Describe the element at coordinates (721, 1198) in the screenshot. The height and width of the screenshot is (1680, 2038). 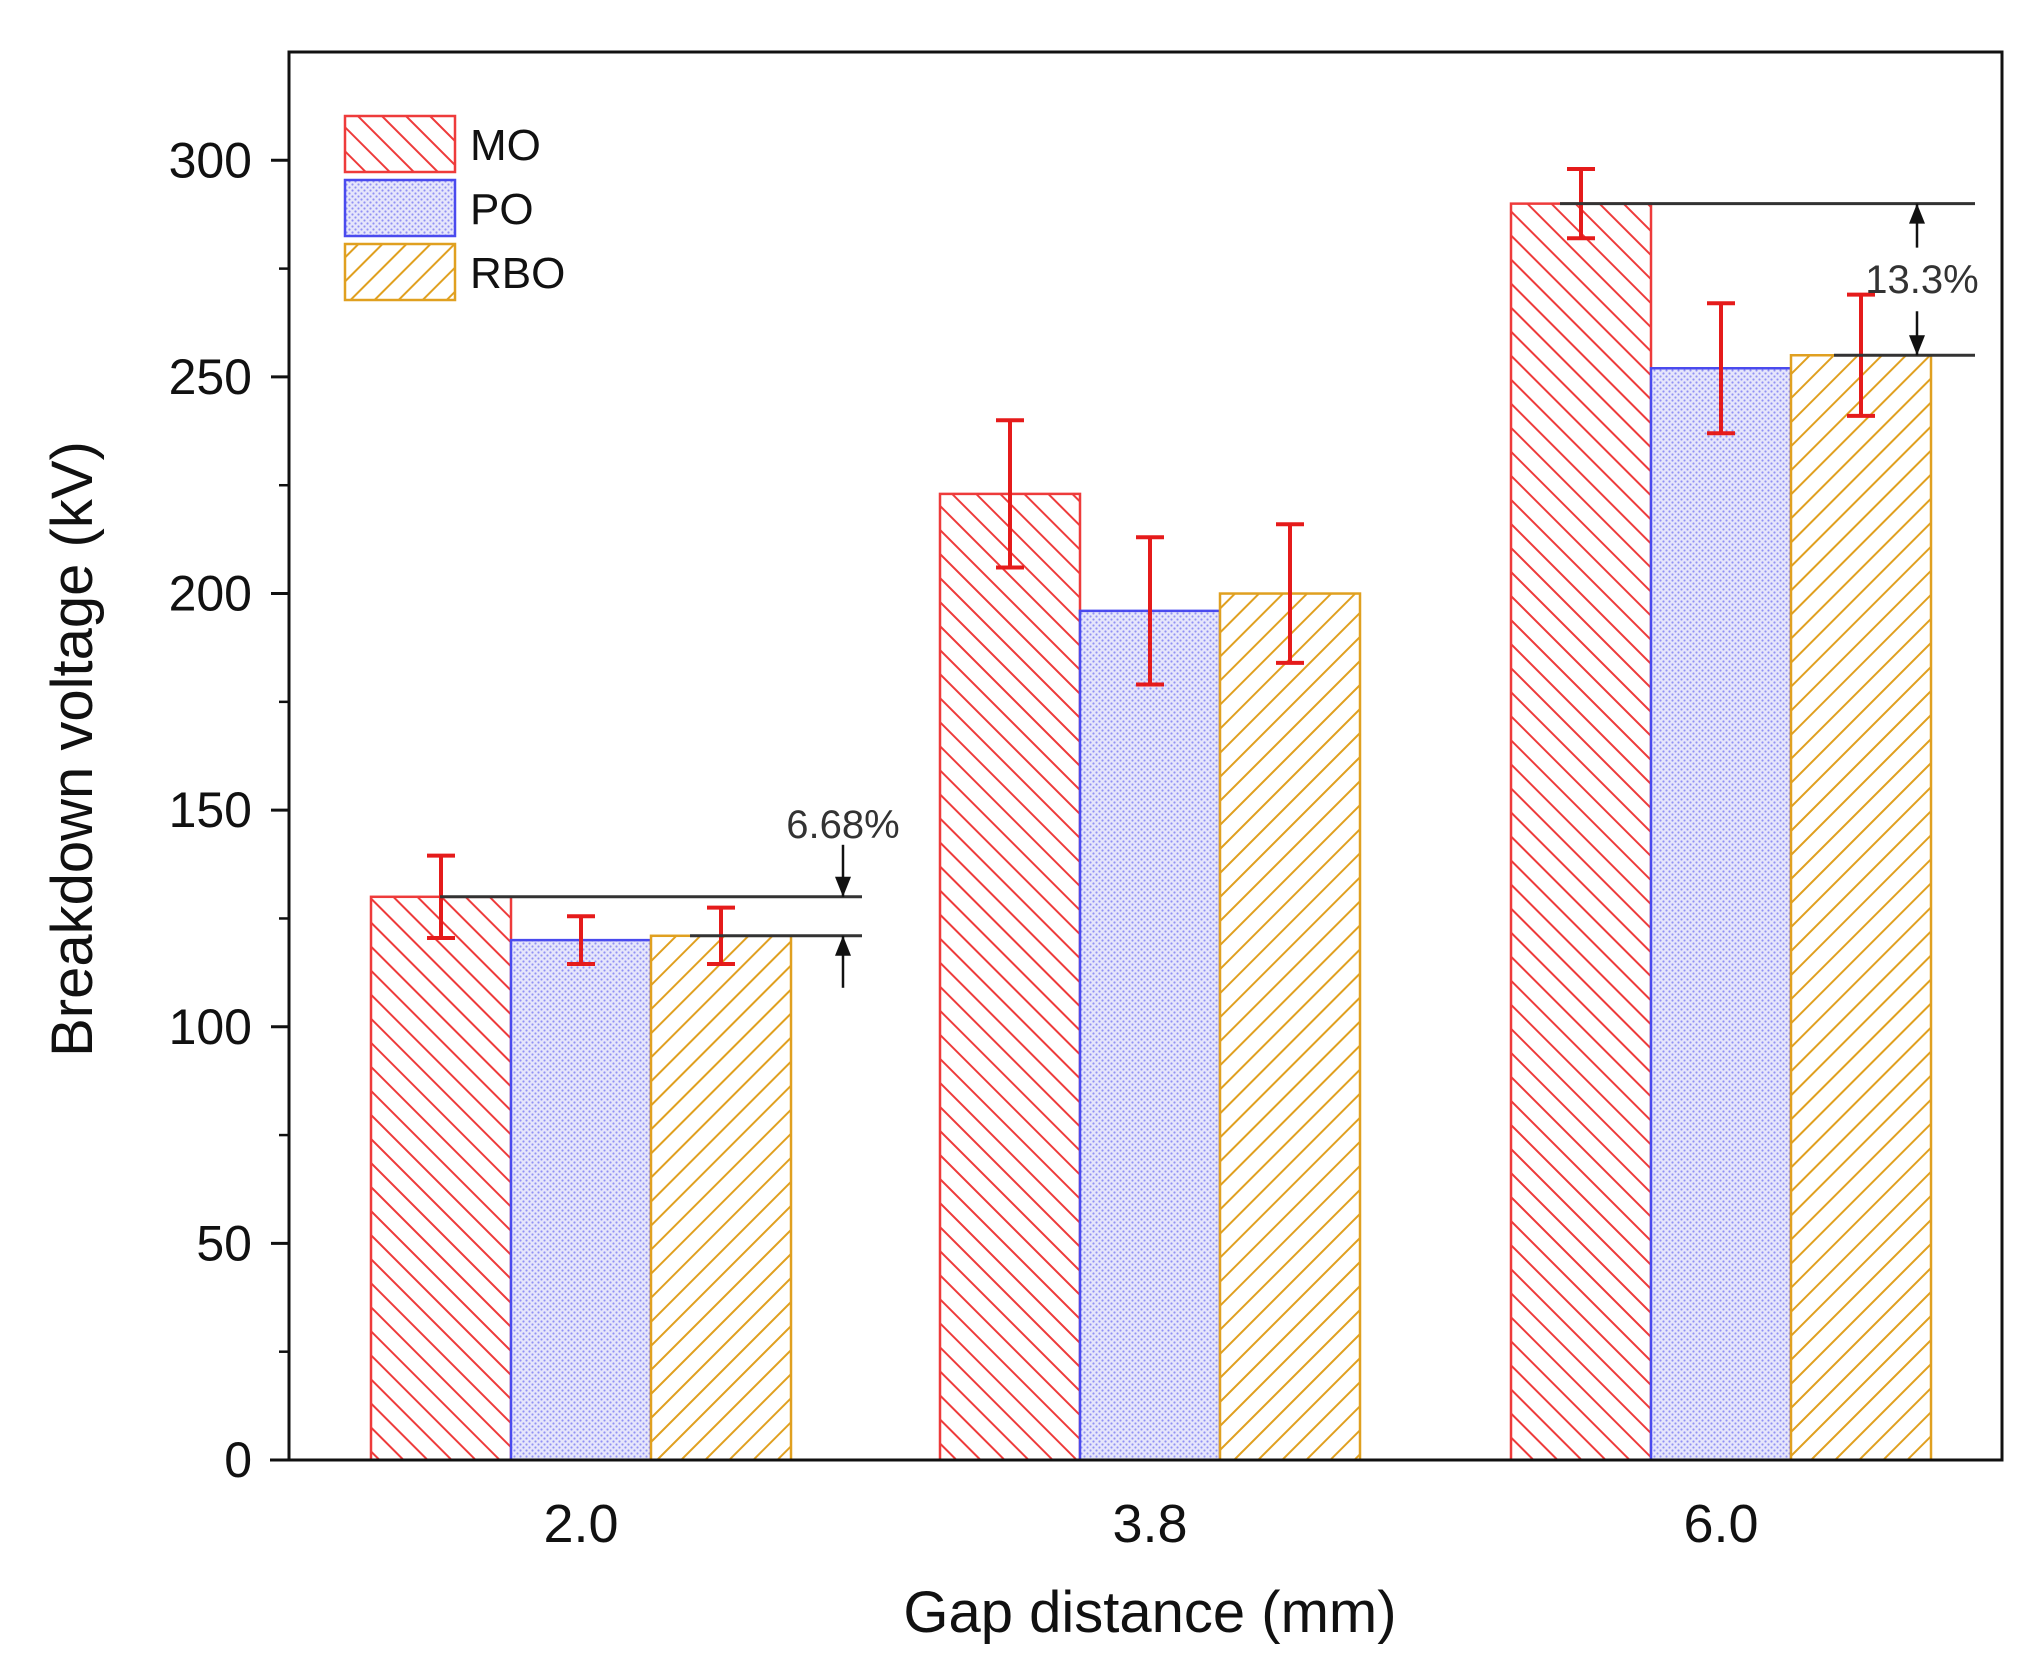
I see `bar-rbo-2.0` at that location.